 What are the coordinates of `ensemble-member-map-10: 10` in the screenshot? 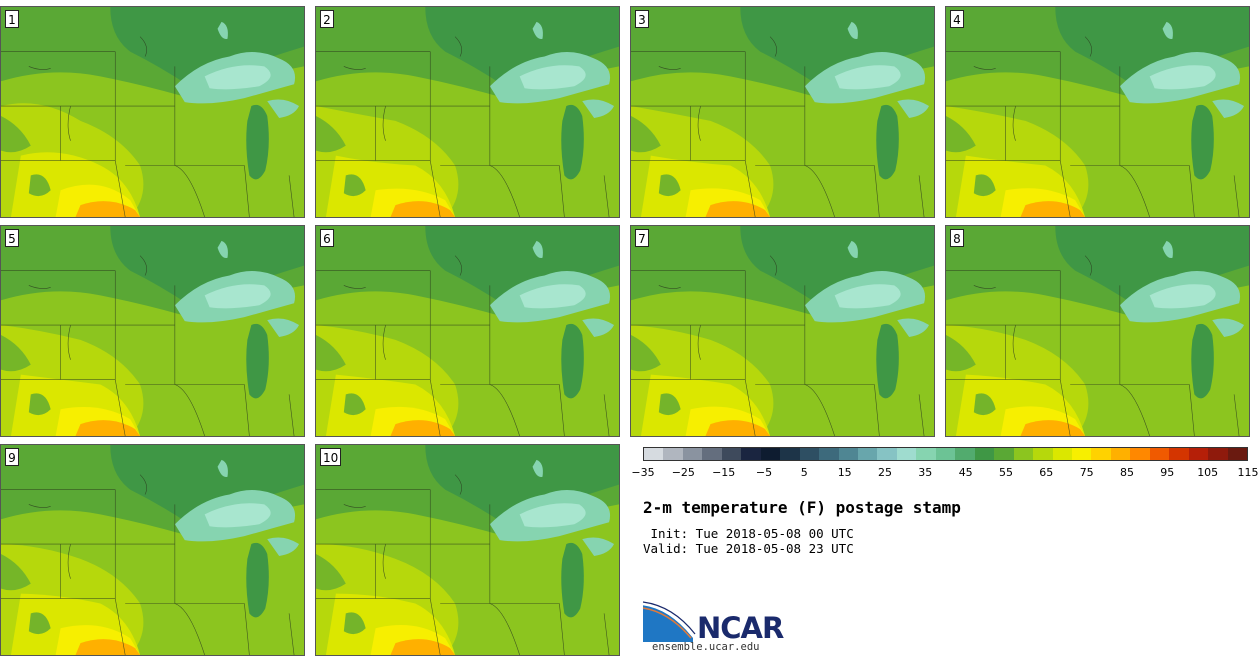 It's located at (467, 550).